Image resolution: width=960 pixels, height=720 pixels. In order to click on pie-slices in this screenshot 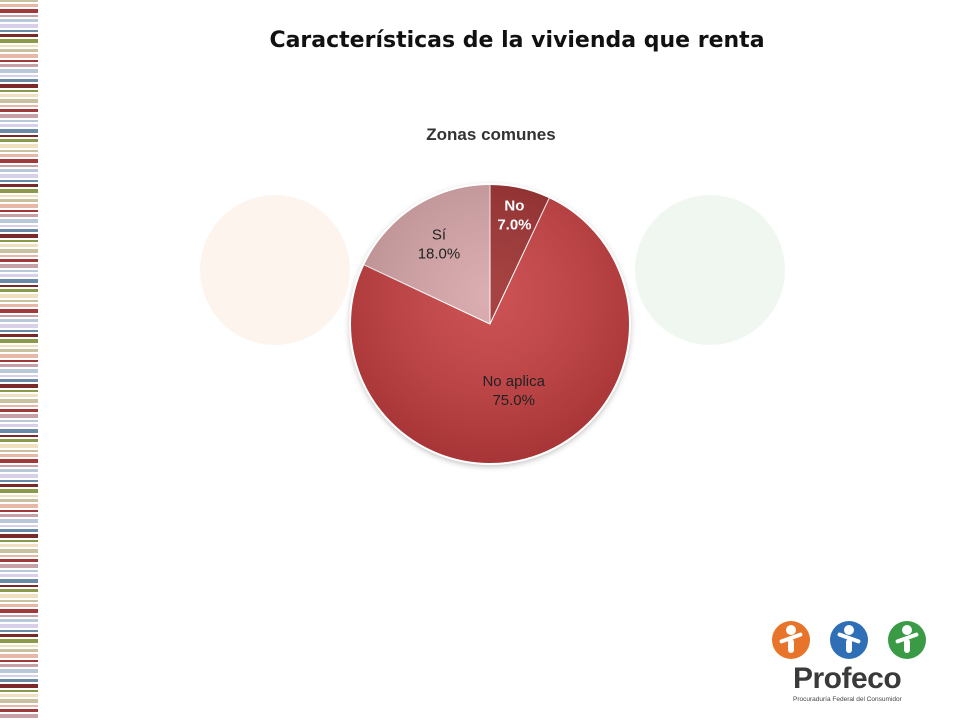, I will do `click(490, 324)`.